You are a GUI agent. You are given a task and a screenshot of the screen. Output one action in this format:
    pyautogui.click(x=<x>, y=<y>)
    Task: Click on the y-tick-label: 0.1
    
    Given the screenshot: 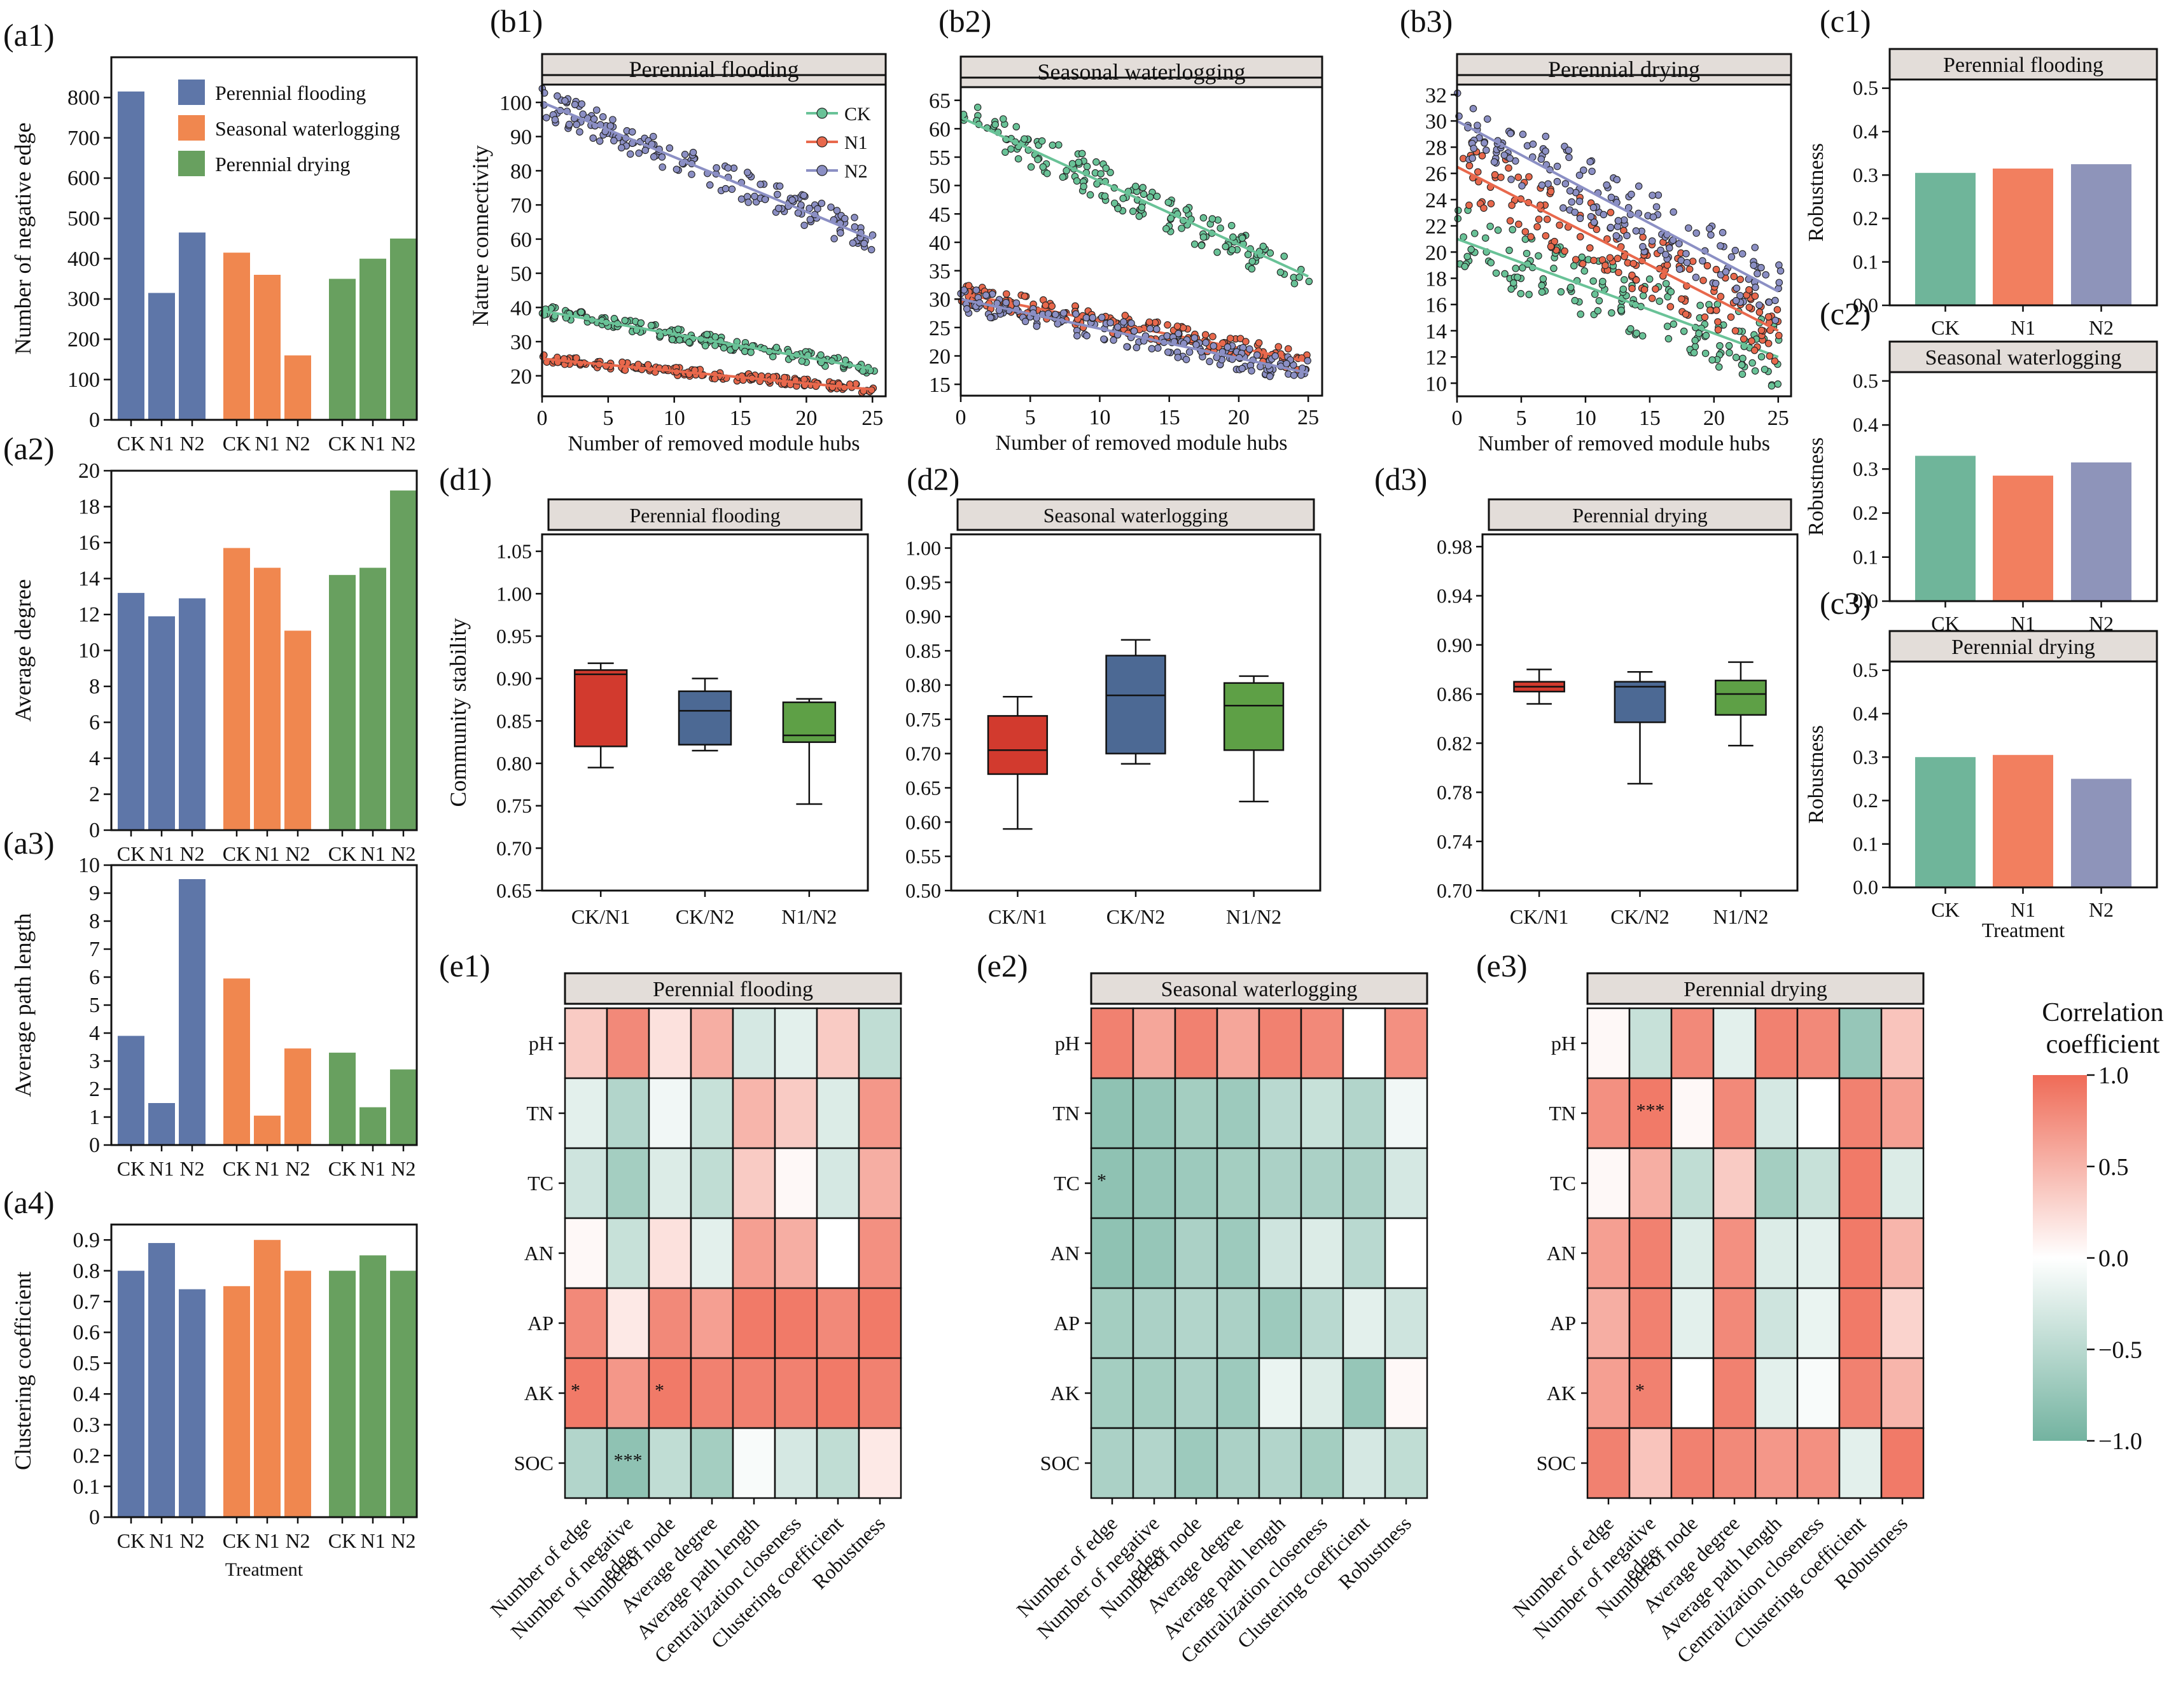 What is the action you would take?
    pyautogui.click(x=87, y=1487)
    